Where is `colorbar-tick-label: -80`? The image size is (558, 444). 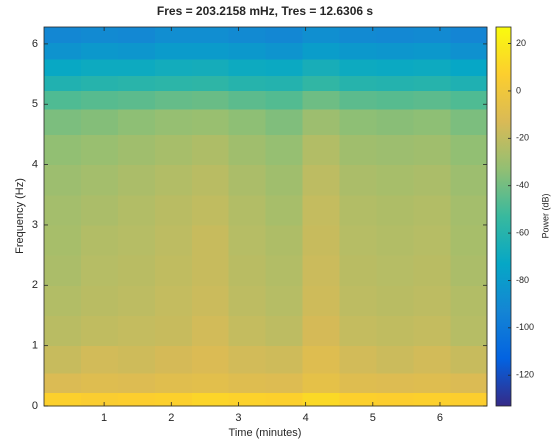
colorbar-tick-label: -80 is located at coordinates (522, 280).